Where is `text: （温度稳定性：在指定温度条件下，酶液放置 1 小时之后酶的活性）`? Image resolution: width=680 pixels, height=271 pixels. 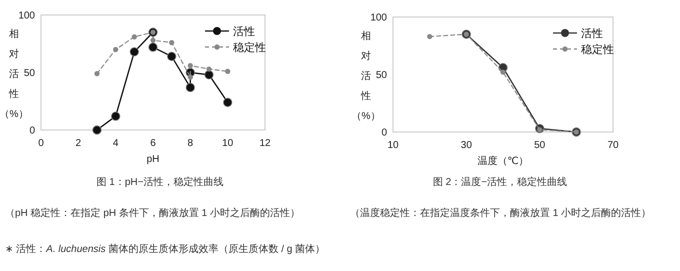 text: （温度稳定性：在指定温度条件下，酶液放置 1 小时之后酶的活性） is located at coordinates (501, 213).